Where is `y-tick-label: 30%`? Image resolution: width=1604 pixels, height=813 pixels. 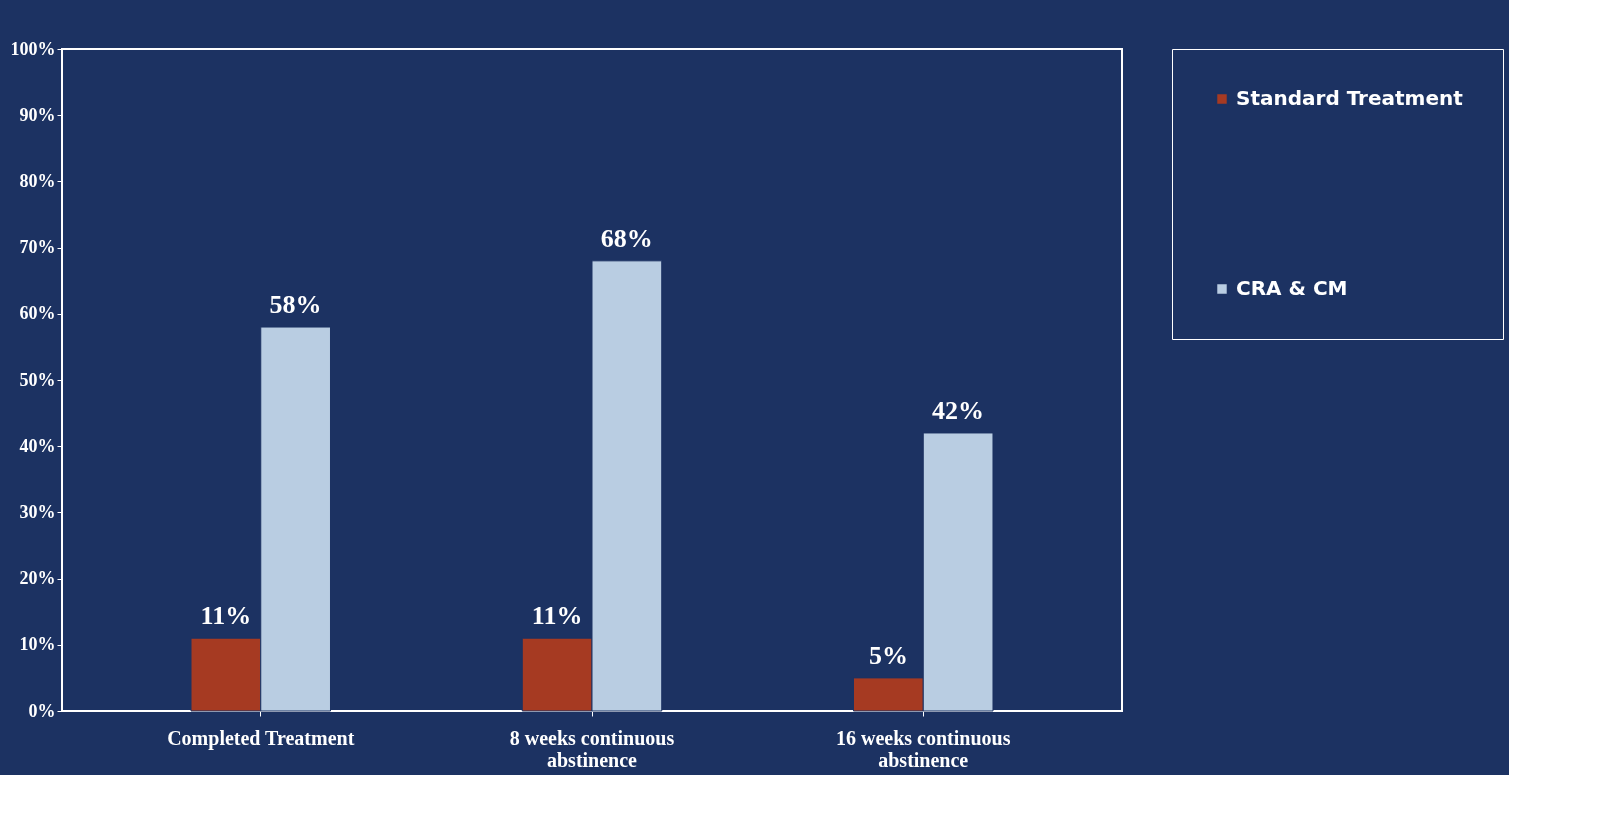
y-tick-label: 30% is located at coordinates (37, 511).